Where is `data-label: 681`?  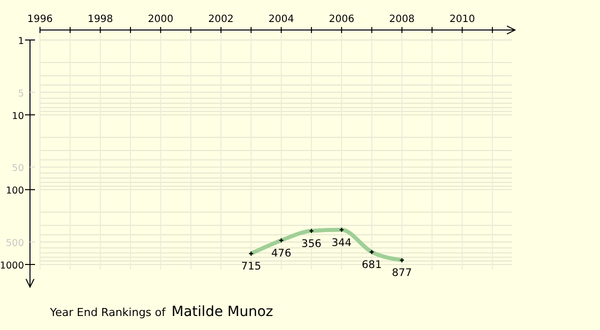
data-label: 681 is located at coordinates (372, 264).